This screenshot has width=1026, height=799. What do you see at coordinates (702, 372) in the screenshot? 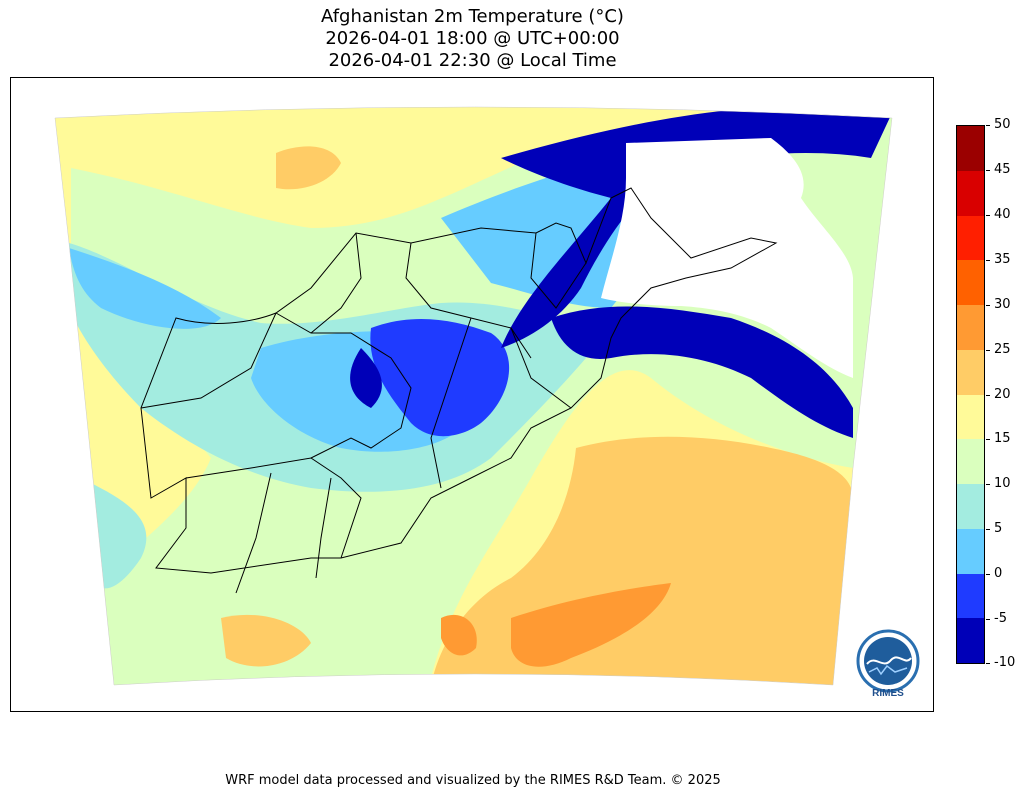
I see `zone-minus10-minus5-range` at bounding box center [702, 372].